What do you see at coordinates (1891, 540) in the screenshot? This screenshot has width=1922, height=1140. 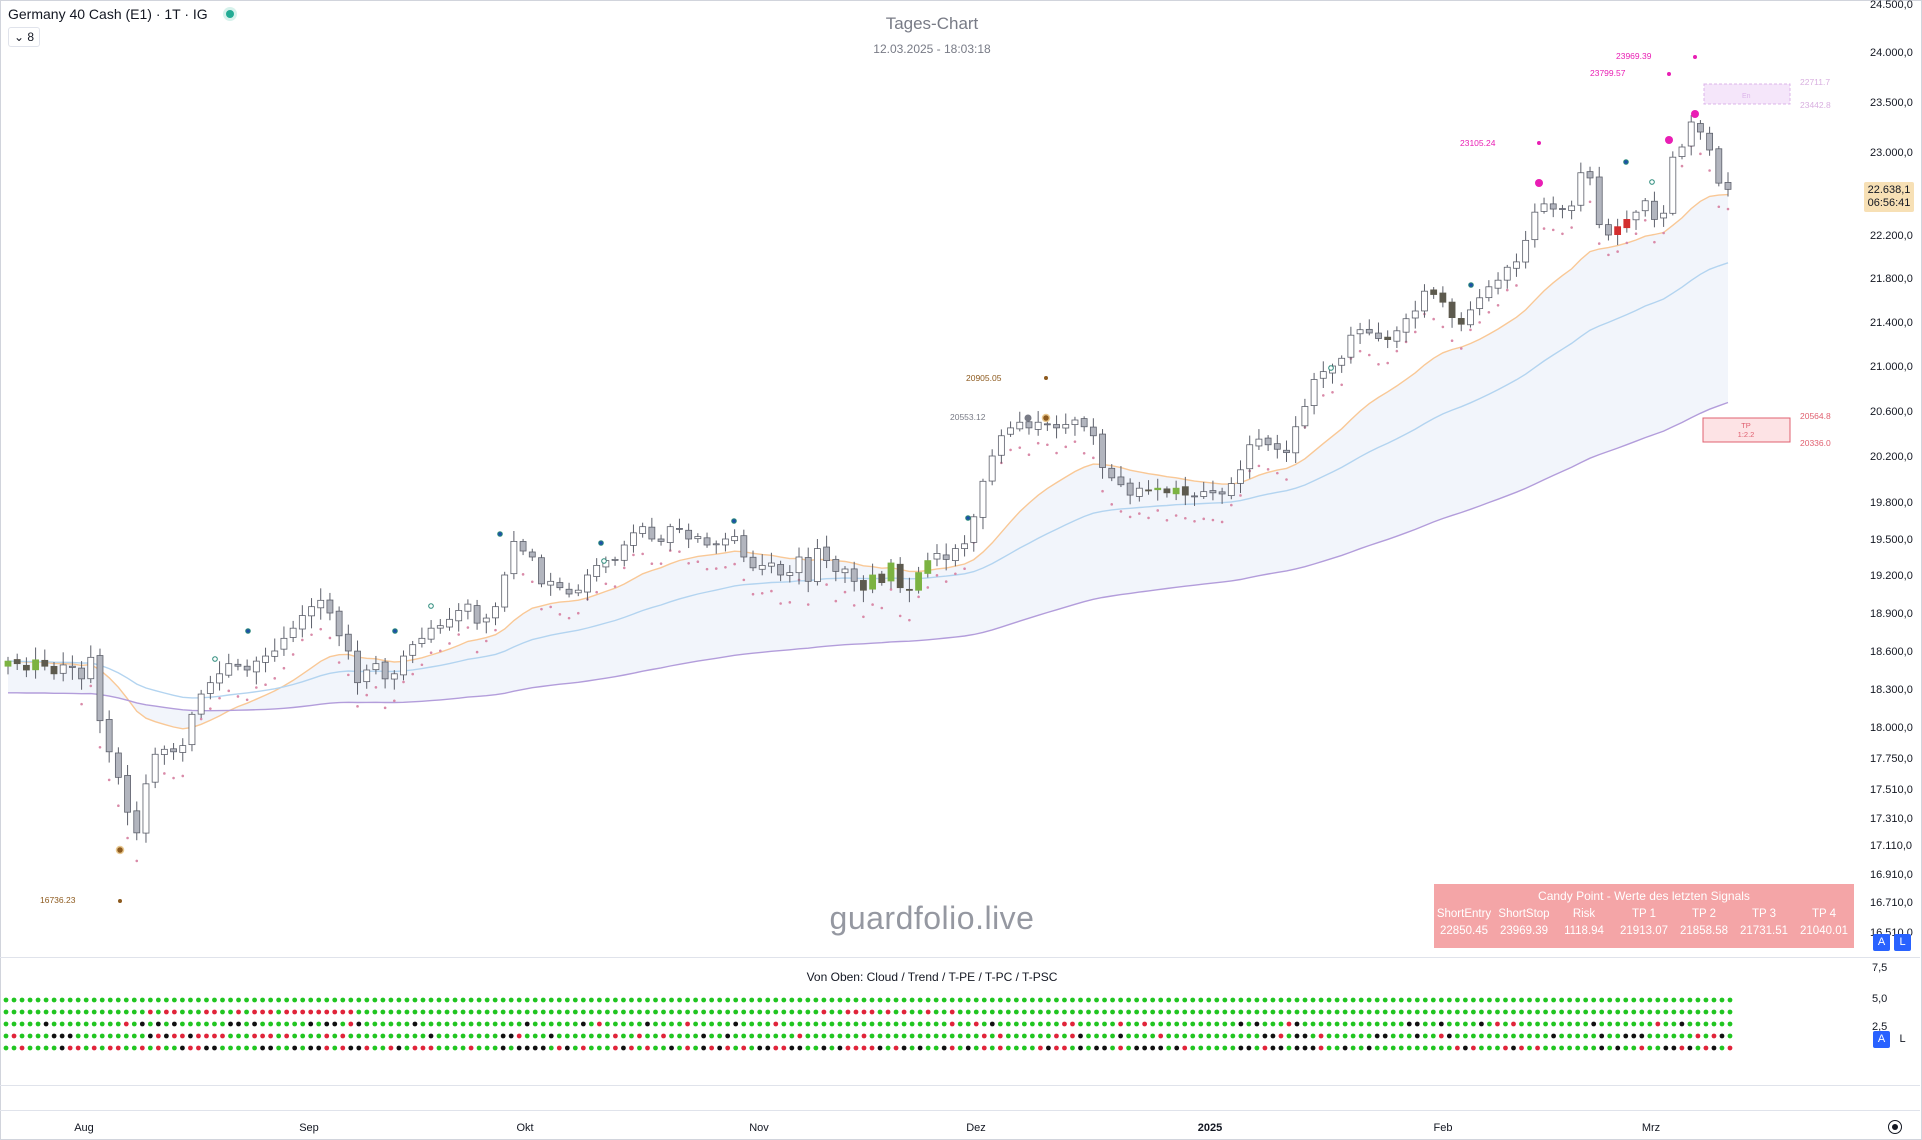 I see `y-tick-label: 19.500,0` at bounding box center [1891, 540].